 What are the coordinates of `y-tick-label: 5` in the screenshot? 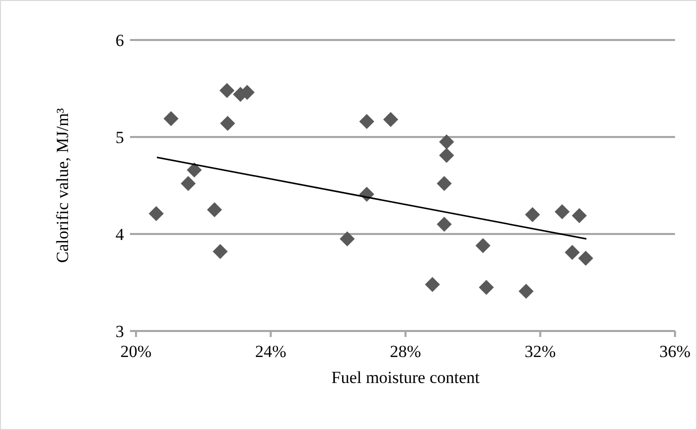 It's located at (120, 137).